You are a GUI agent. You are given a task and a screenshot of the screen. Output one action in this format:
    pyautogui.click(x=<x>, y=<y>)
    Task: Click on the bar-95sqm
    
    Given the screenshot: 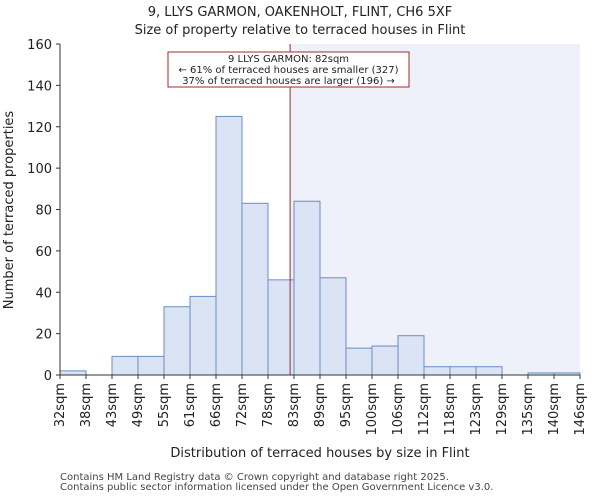 What is the action you would take?
    pyautogui.click(x=359, y=361)
    